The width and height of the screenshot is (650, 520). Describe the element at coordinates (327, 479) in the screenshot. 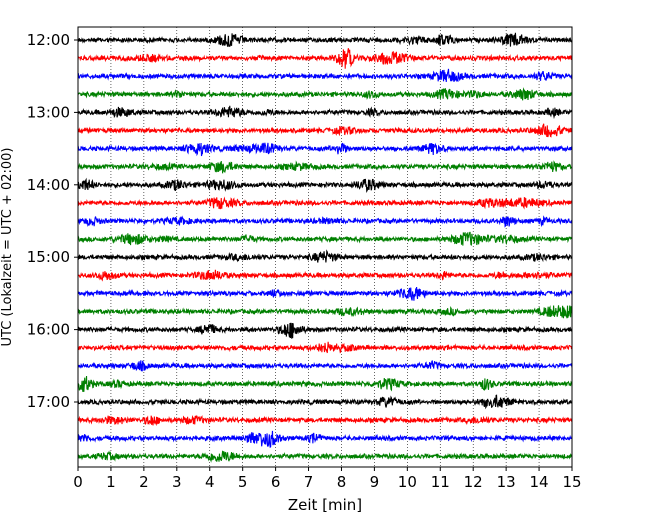

I see `x-axis-ticks: 0 1 2 3 4 5 6 7 8 9 10 11 12 13 14 15` at that location.